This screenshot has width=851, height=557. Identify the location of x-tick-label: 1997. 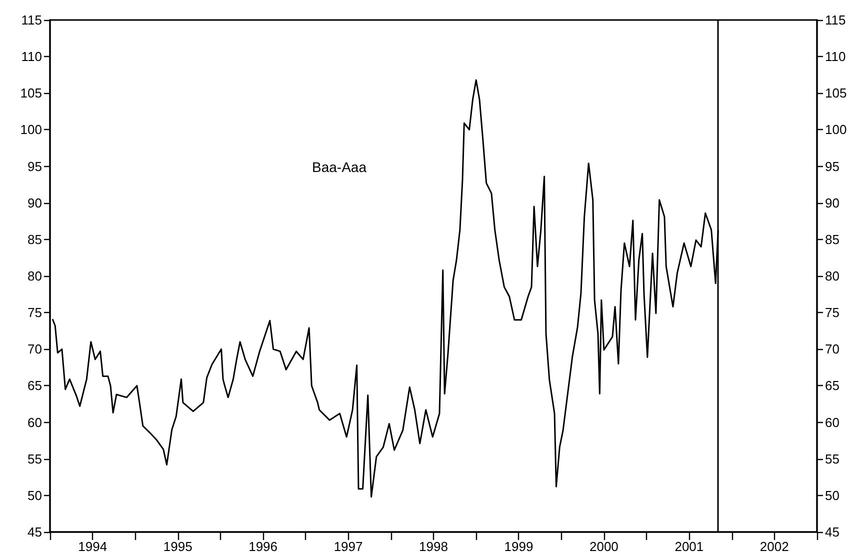
(348, 546).